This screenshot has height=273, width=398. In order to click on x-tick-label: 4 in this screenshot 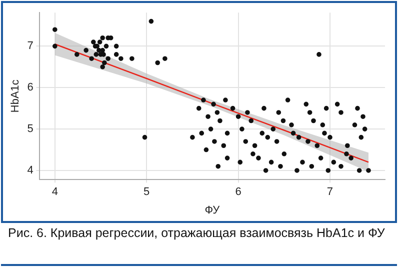, I will do `click(55, 192)`.